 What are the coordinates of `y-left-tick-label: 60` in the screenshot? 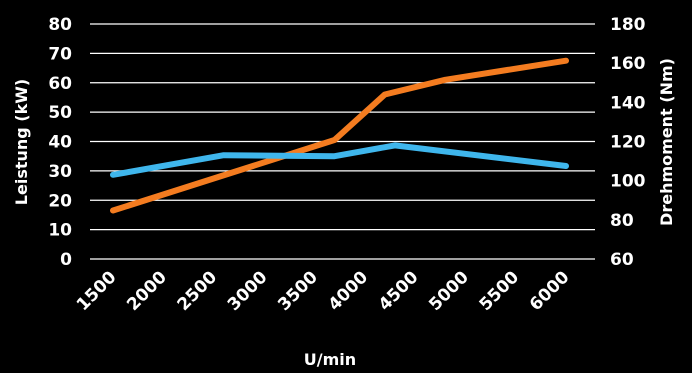 It's located at (60, 84).